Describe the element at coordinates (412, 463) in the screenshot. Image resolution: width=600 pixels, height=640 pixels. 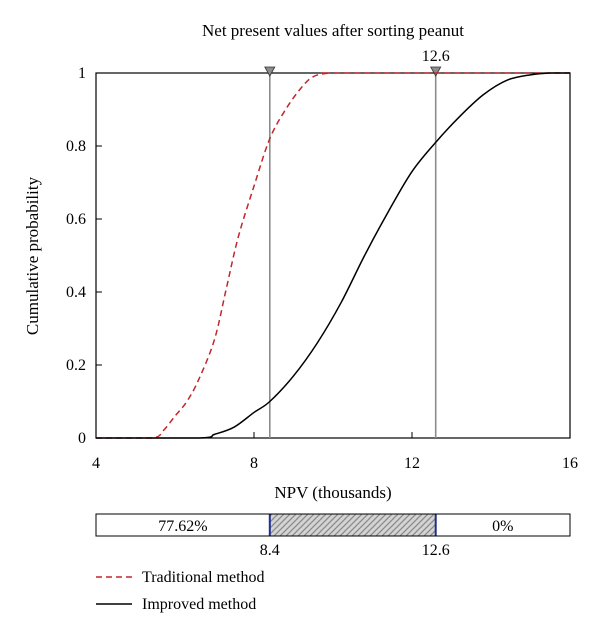
I see `x-tick-label: 12` at that location.